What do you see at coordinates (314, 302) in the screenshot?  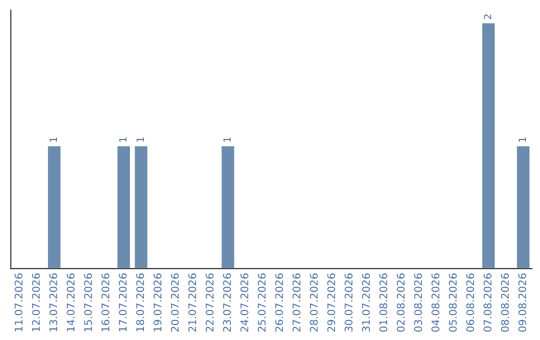 I see `x-tick-label: 28.07.2026` at bounding box center [314, 302].